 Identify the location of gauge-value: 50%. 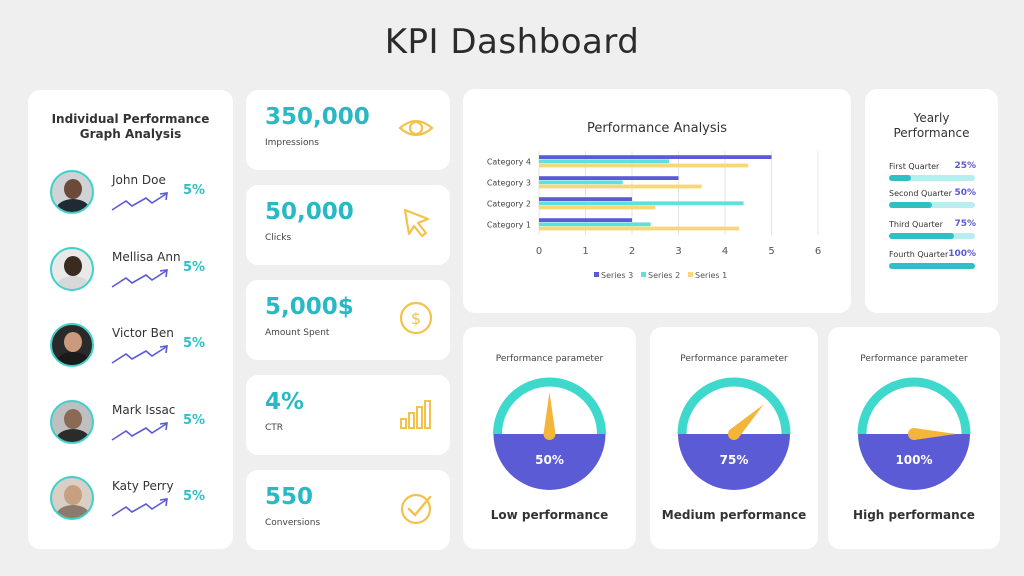
(549, 460).